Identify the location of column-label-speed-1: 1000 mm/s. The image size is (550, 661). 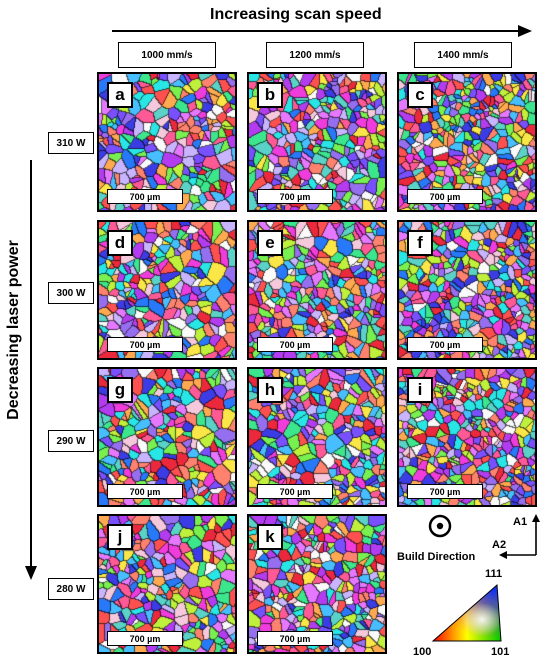
(167, 55).